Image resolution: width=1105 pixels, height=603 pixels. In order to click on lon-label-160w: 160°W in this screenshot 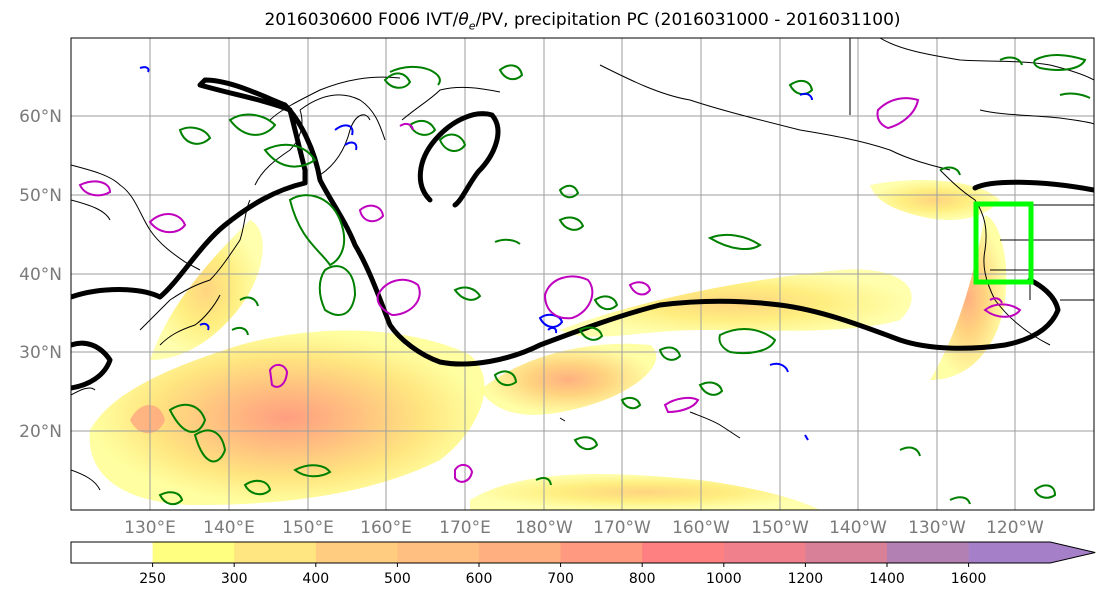, I will do `click(701, 528)`.